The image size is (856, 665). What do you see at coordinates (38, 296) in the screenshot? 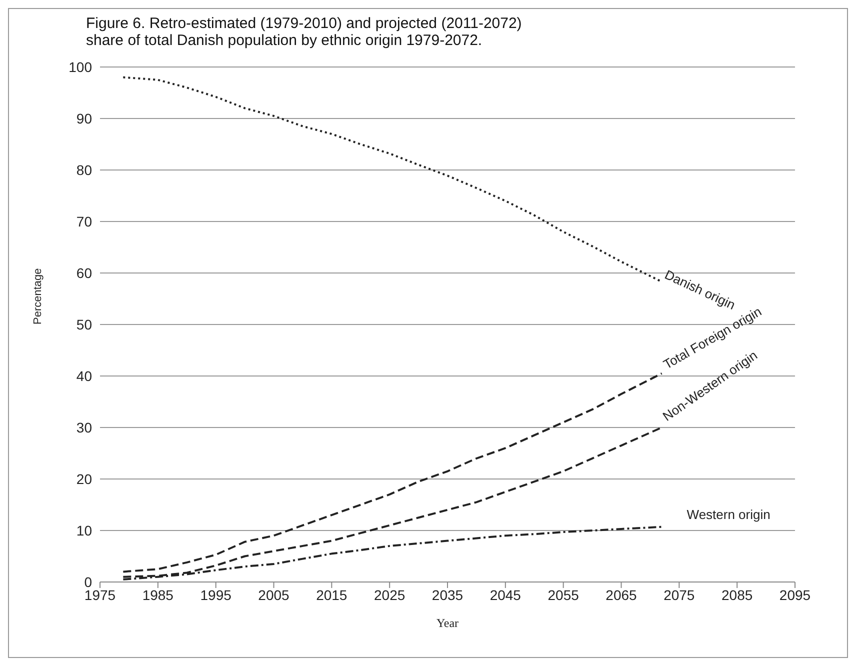
I see `y-axis-title: Percentage` at bounding box center [38, 296].